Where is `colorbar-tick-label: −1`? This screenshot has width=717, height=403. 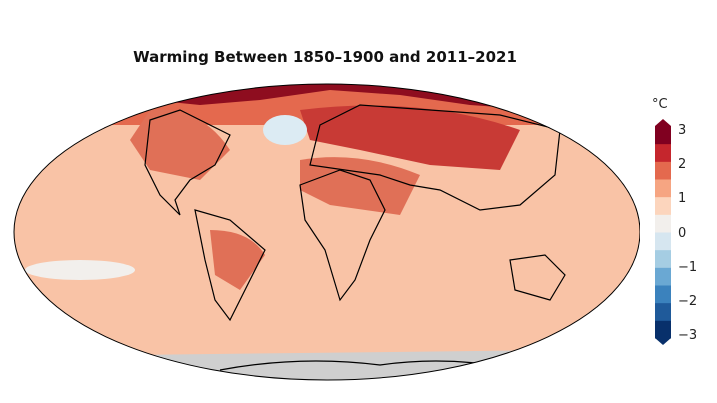 colorbar-tick-label: −1 is located at coordinates (688, 267).